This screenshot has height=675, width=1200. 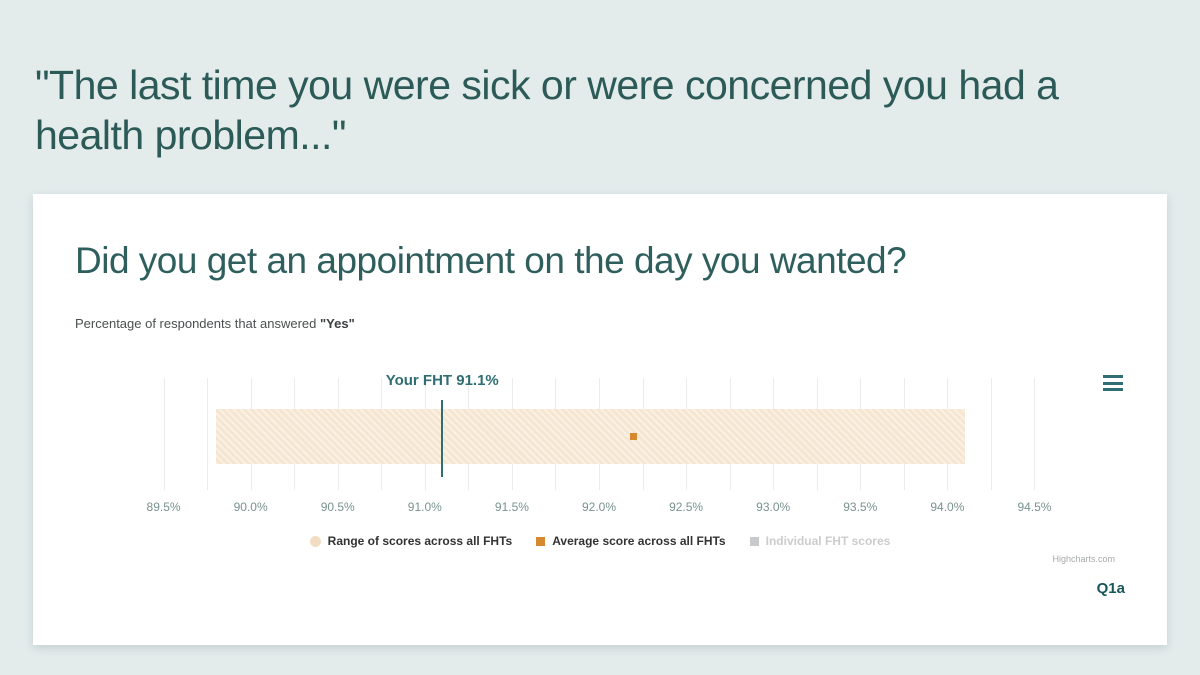 What do you see at coordinates (860, 507) in the screenshot?
I see `axis-tick-label: 93.5%` at bounding box center [860, 507].